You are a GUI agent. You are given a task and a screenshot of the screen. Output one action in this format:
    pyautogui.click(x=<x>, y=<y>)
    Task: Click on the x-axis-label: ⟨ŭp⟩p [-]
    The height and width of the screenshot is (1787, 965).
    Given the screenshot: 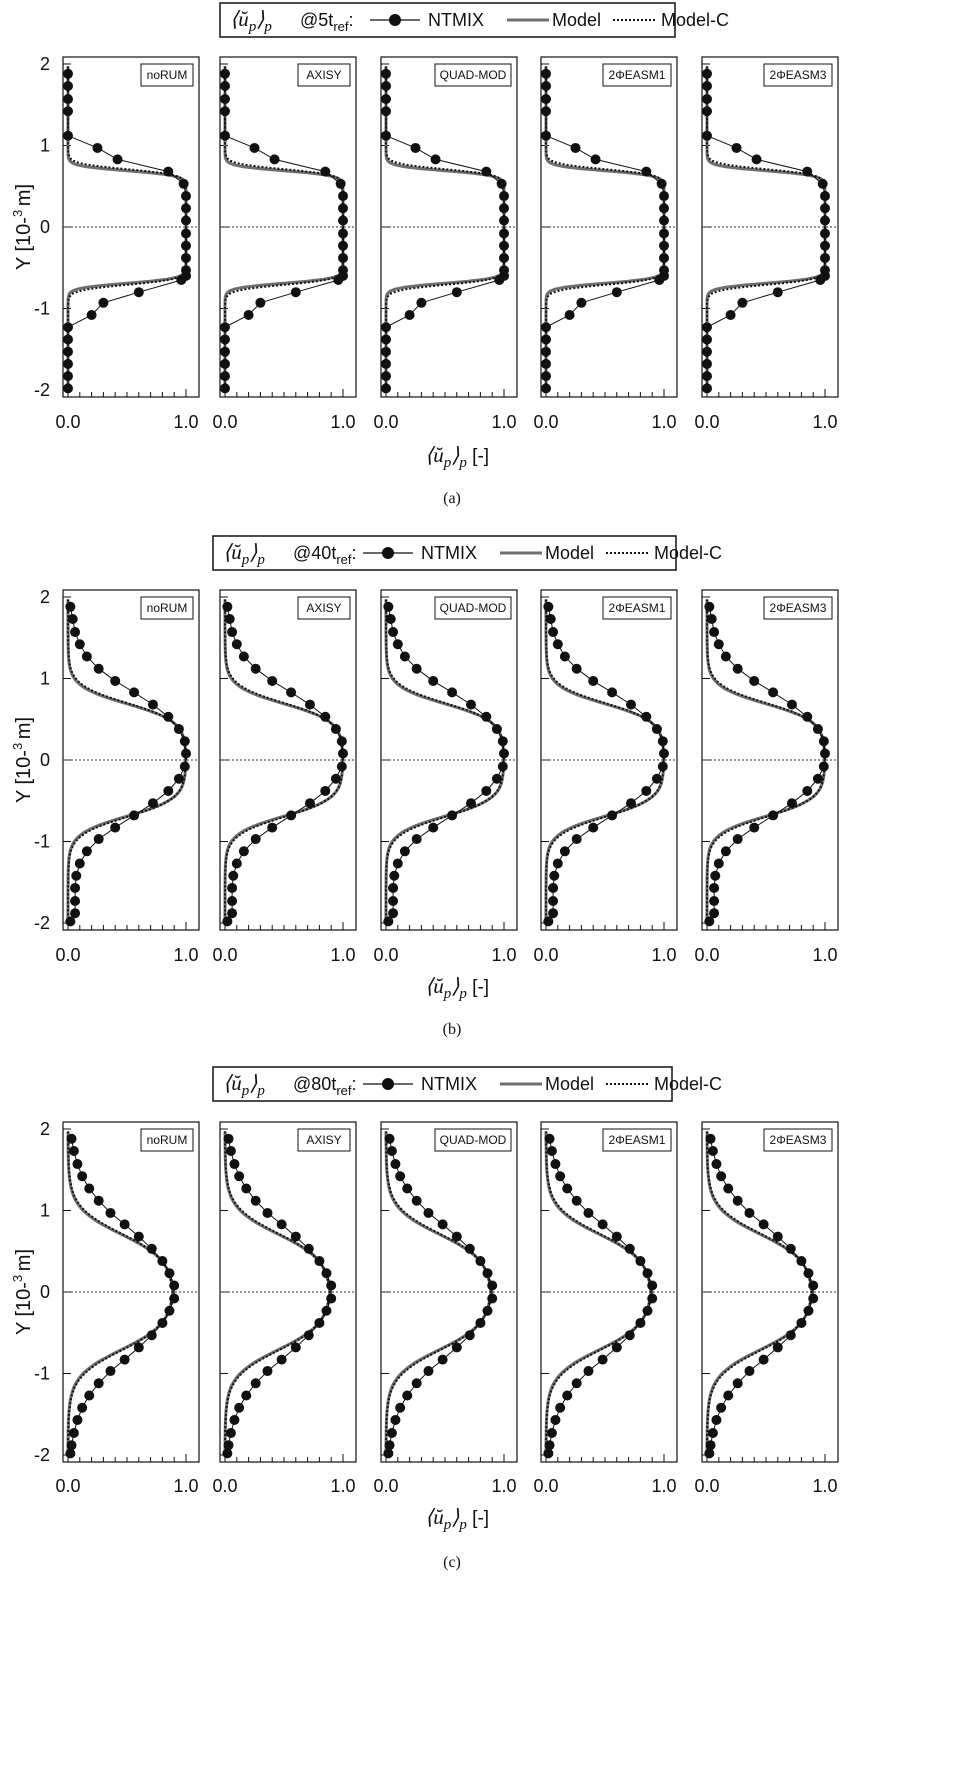 What is the action you would take?
    pyautogui.click(x=457, y=1519)
    